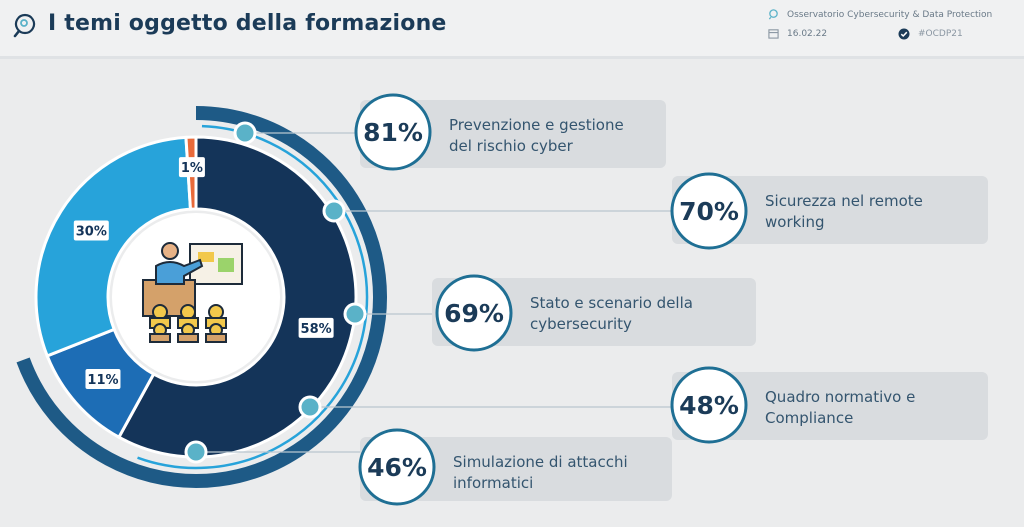 The height and width of the screenshot is (527, 1024). I want to click on slice-label-text: 11%, so click(102, 380).